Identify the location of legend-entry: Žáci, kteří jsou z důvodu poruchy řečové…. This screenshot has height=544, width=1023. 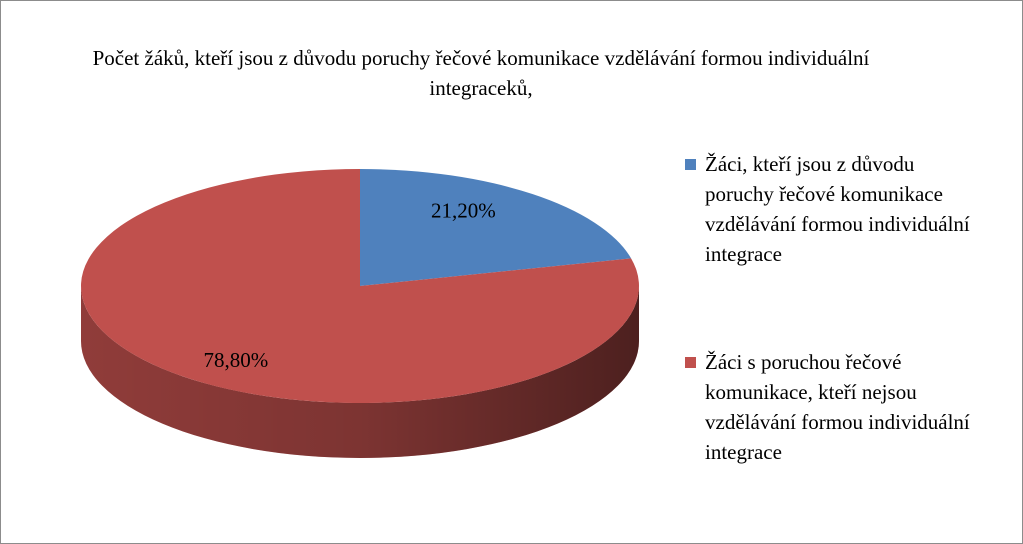
(833, 209).